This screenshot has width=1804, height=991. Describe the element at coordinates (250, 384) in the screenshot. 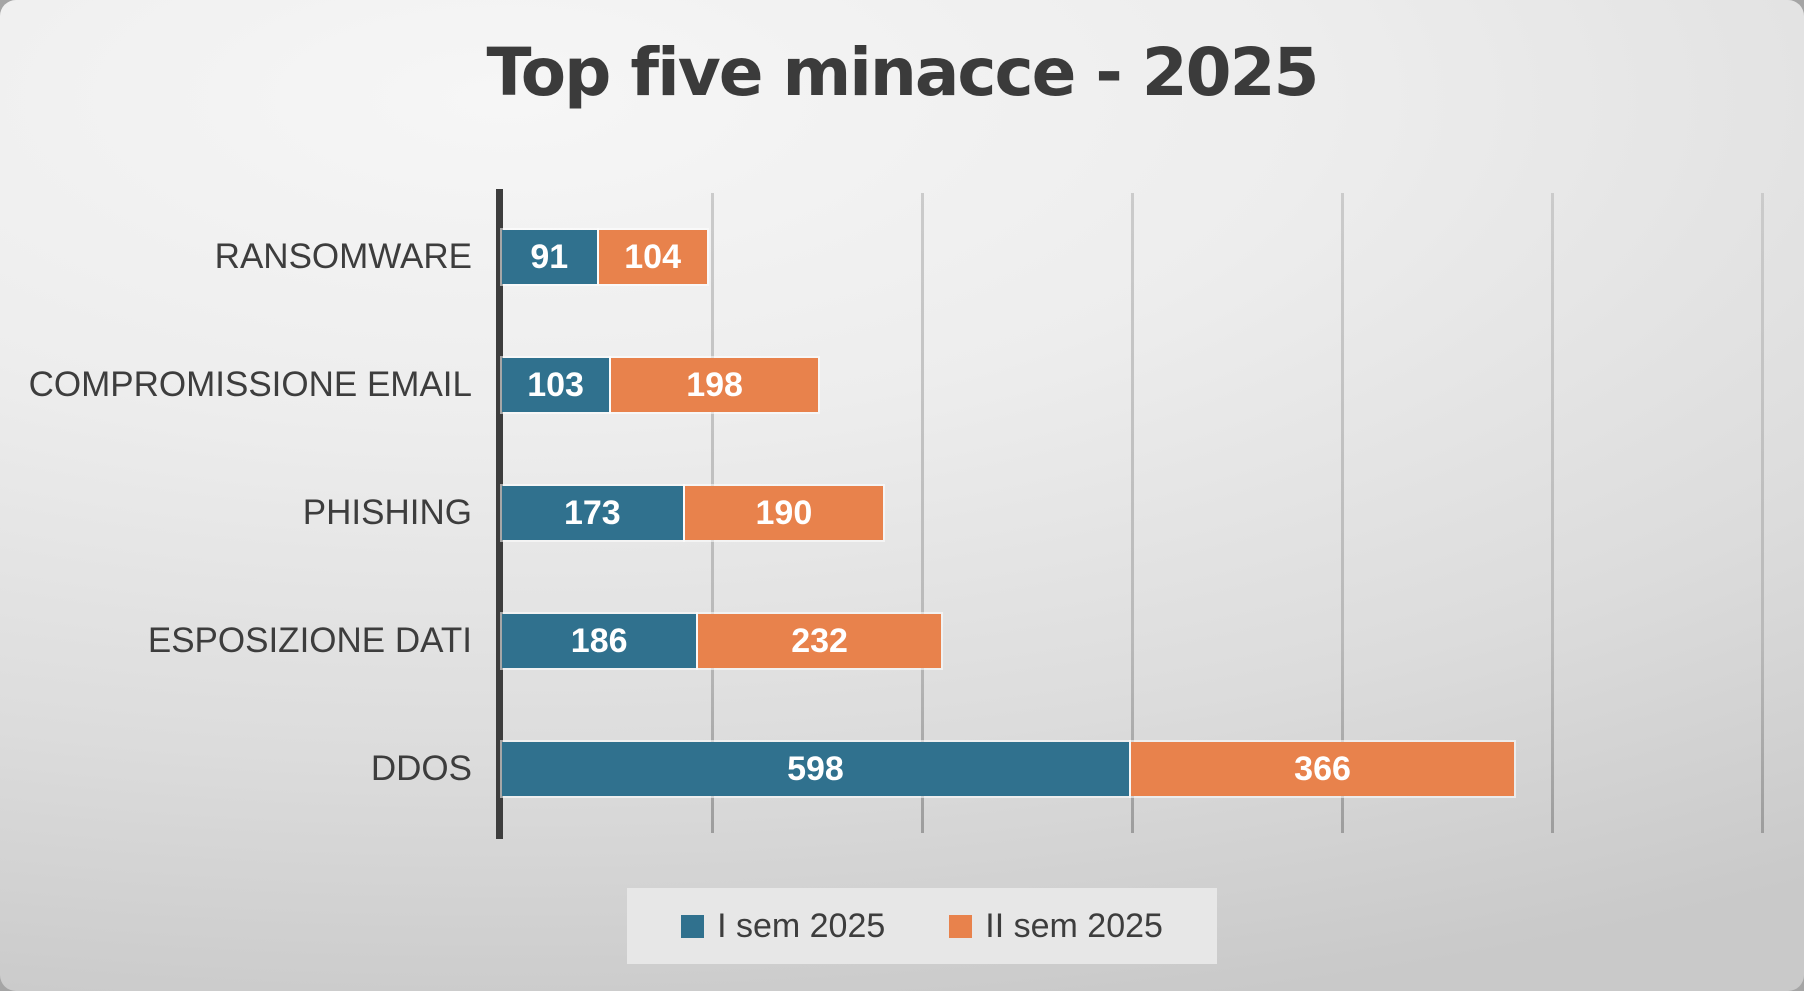

I see `category-label-1: COMPROMISSIONE EMAIL` at that location.